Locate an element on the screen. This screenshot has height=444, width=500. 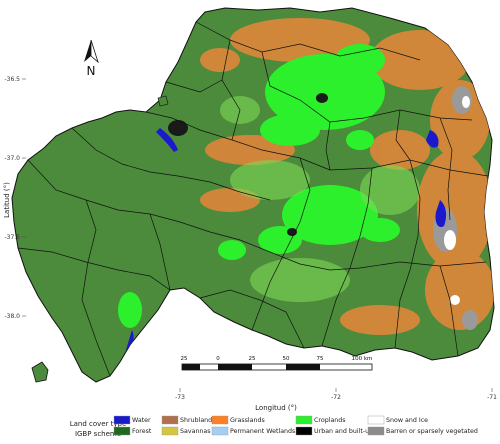
legend-title: Land cover type is located at coordinates (98, 424).